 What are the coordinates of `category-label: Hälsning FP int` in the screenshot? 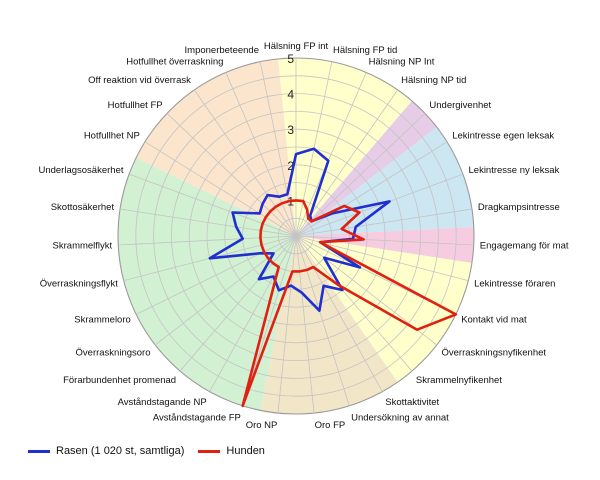 It's located at (296, 46).